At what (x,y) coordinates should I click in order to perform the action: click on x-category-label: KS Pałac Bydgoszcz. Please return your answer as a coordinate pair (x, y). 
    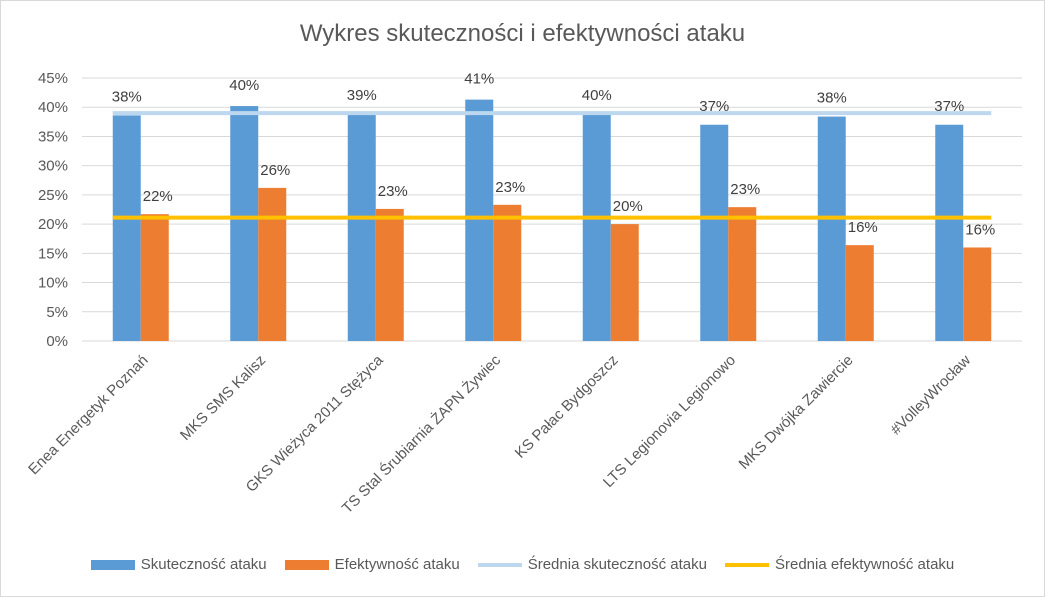
    Looking at the image, I should click on (567, 407).